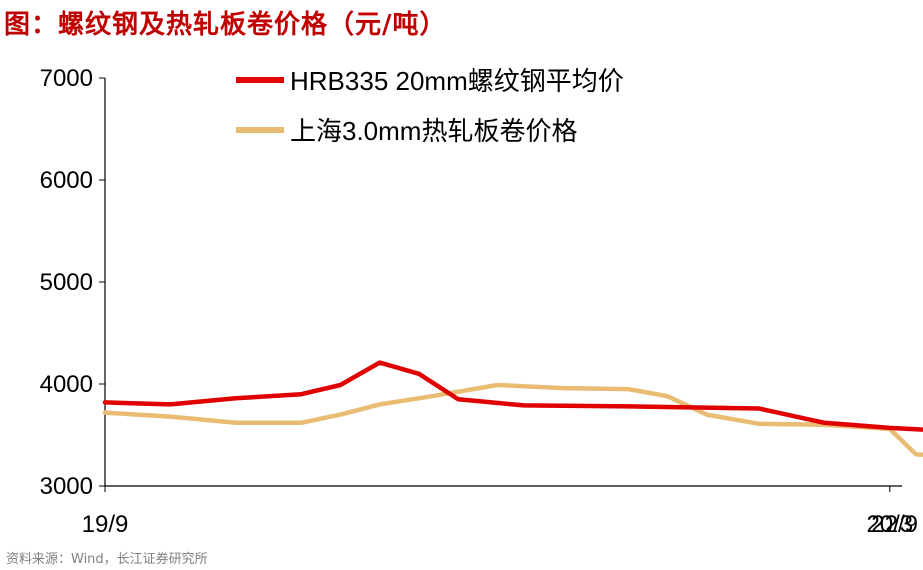 The image size is (923, 570). I want to click on y-tick-label: 4000, so click(66, 384).